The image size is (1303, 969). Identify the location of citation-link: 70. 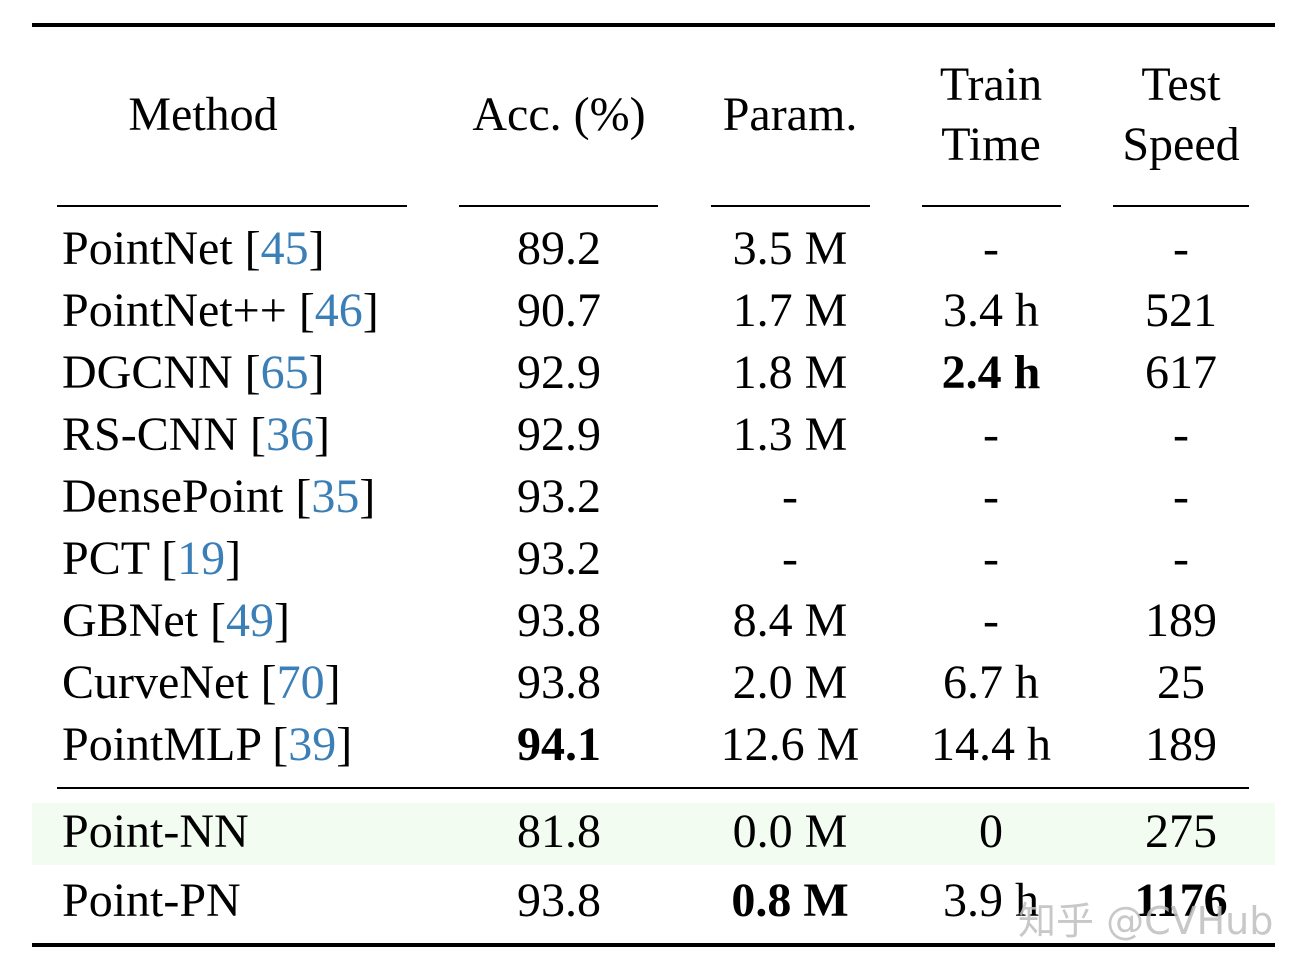
(300, 682).